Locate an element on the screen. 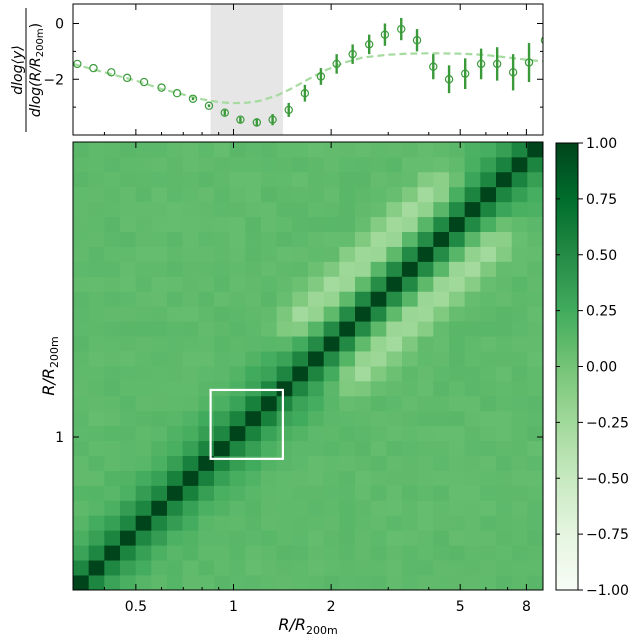 Image resolution: width=635 pixels, height=641 pixels. heatmap-x-tick-label-2: 2 is located at coordinates (331, 607).